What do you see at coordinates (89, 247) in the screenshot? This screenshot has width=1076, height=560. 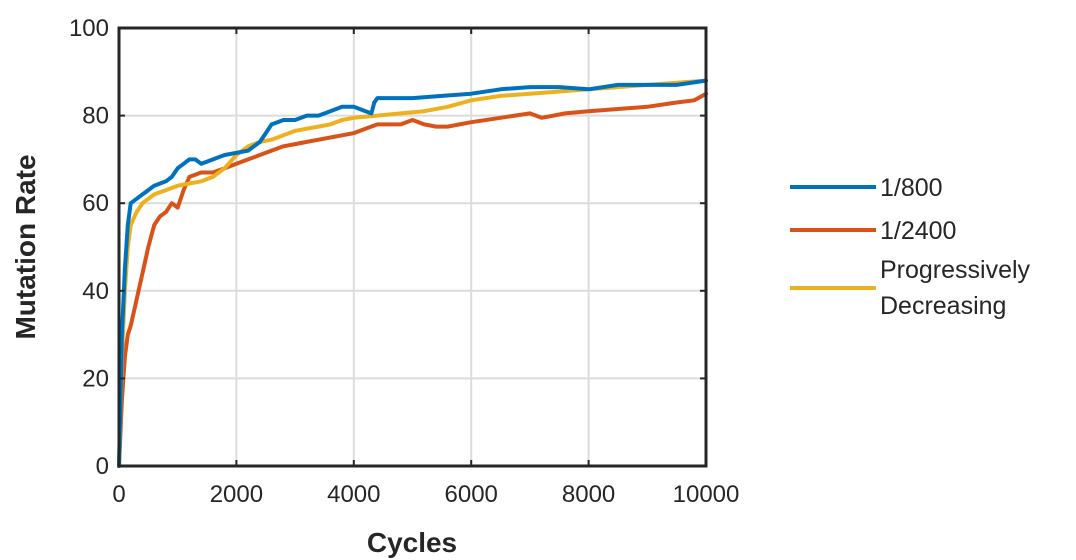 I see `y-tick-labels: 0 20 40 60 80 100` at bounding box center [89, 247].